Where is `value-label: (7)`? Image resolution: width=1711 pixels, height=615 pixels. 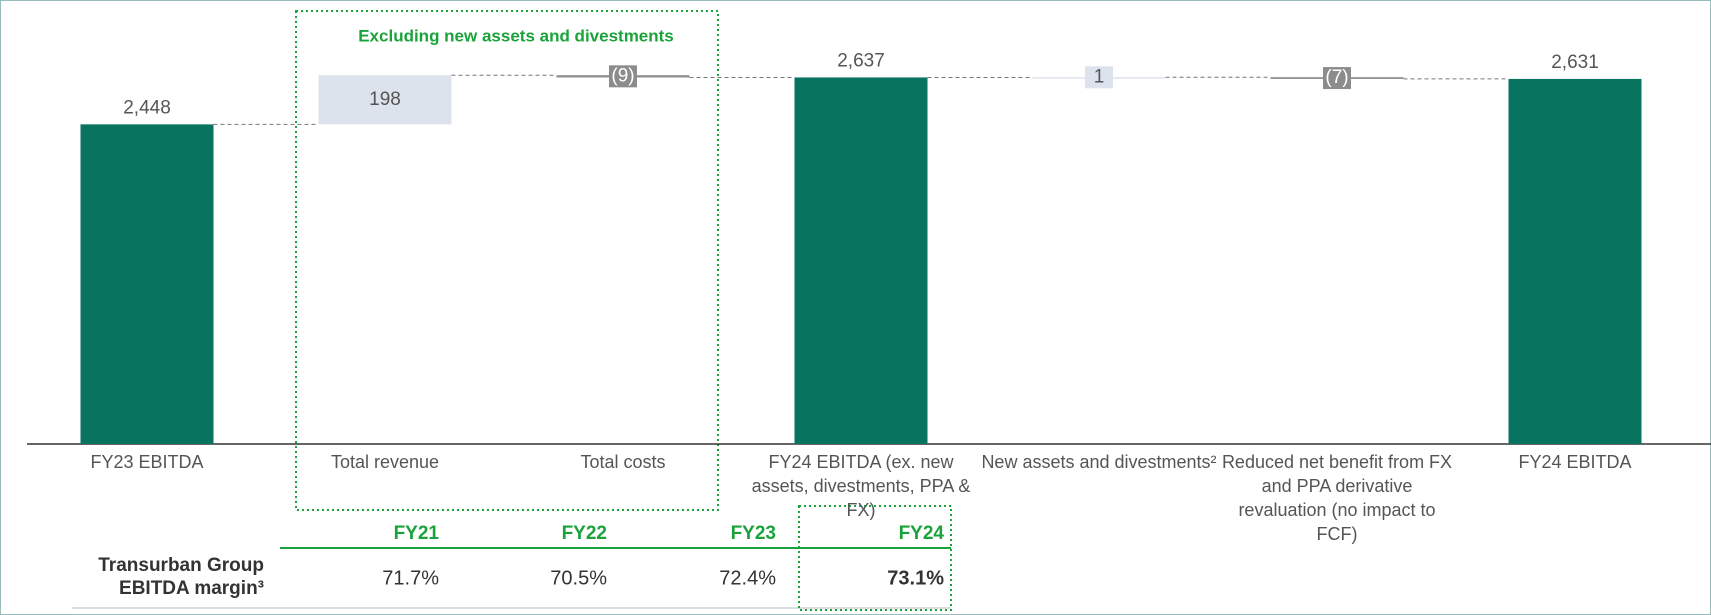 value-label: (7) is located at coordinates (1336, 77).